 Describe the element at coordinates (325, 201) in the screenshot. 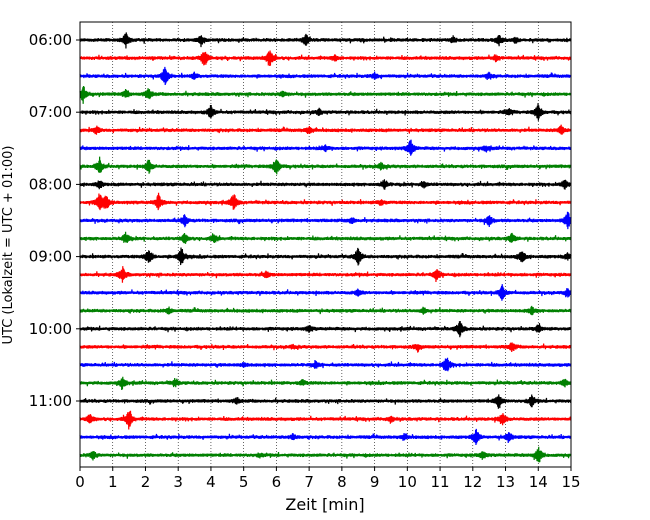

I see `trace-0815-line` at that location.